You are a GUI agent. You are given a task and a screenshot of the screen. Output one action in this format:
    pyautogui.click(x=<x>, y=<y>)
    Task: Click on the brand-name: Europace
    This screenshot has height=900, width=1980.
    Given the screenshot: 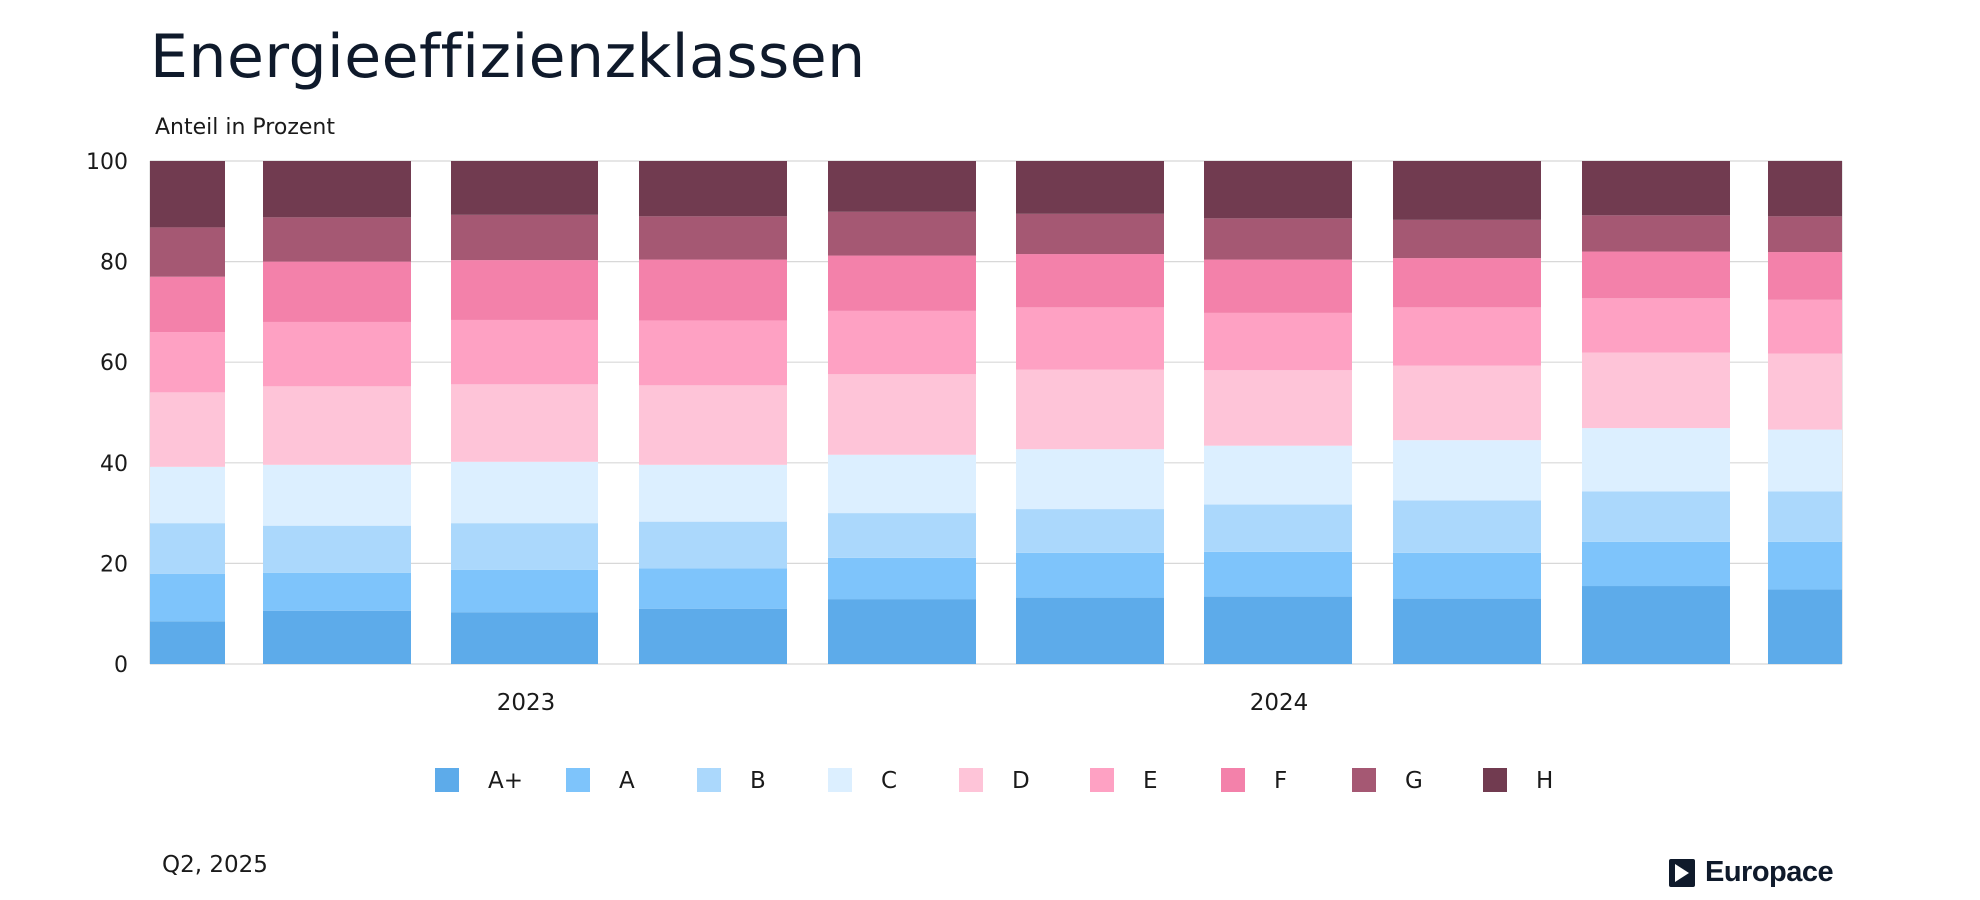 What is the action you would take?
    pyautogui.click(x=1769, y=872)
    